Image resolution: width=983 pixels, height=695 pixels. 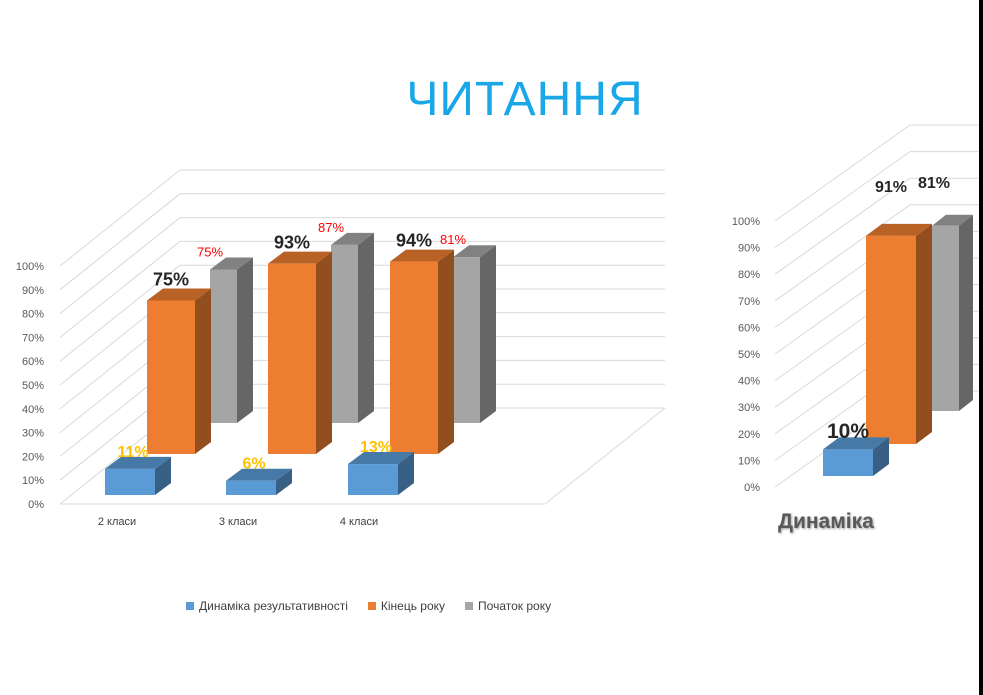 I want to click on bar-2-0-chart2, so click(x=952, y=312).